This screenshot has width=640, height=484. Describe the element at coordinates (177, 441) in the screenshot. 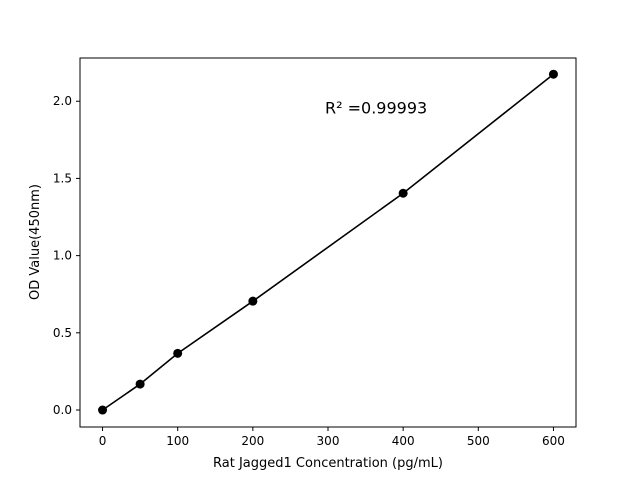

I see `x-tick-label: 100` at that location.